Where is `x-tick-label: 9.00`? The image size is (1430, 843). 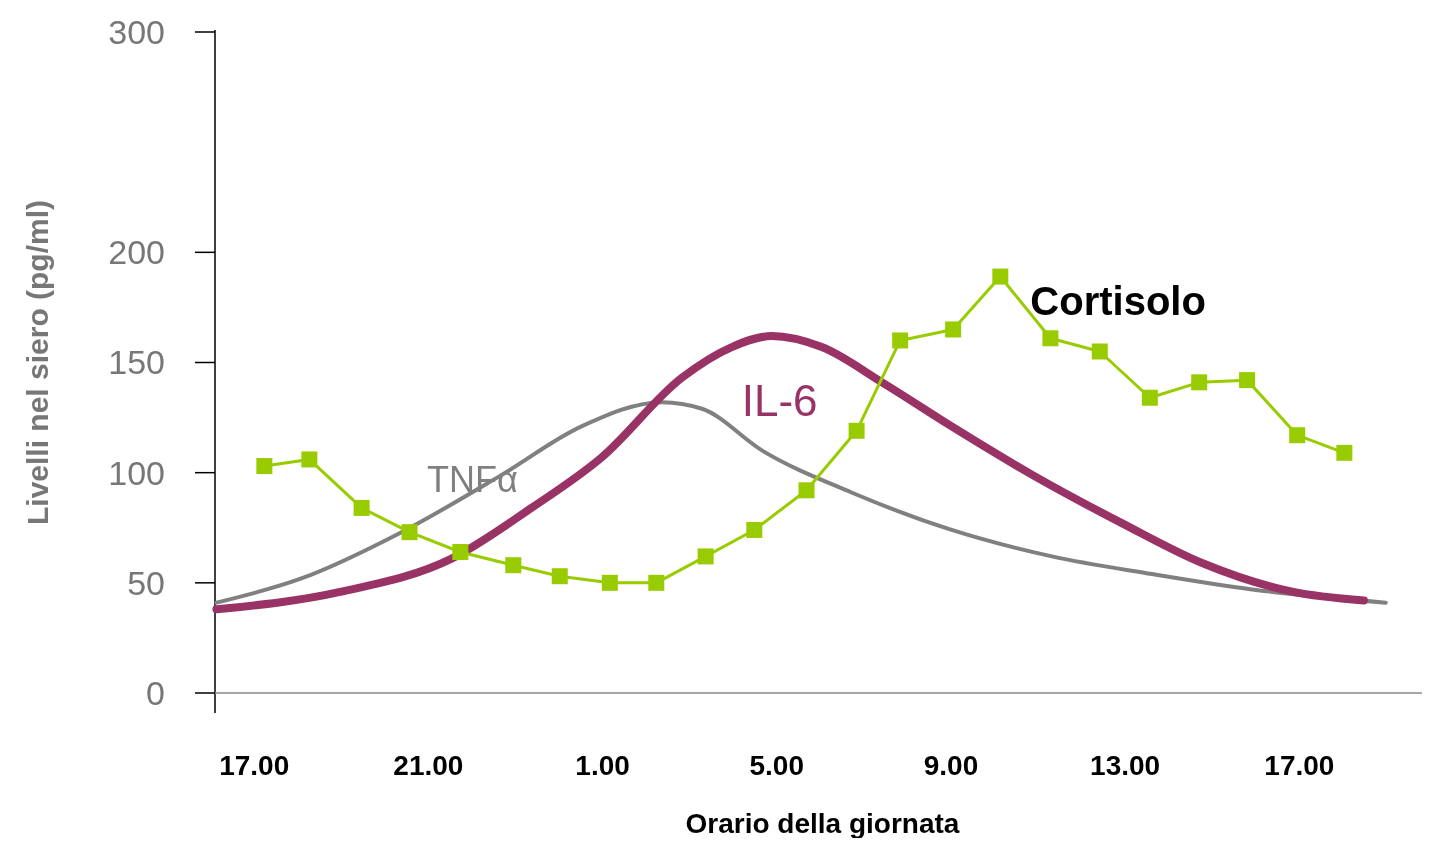 x-tick-label: 9.00 is located at coordinates (951, 765).